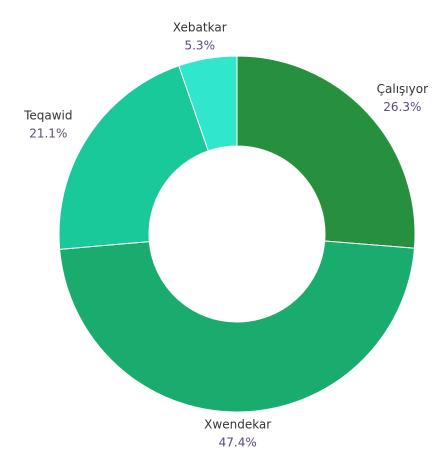 This screenshot has width=443, height=450. I want to click on slice-label: Çalışıyor, so click(402, 89).